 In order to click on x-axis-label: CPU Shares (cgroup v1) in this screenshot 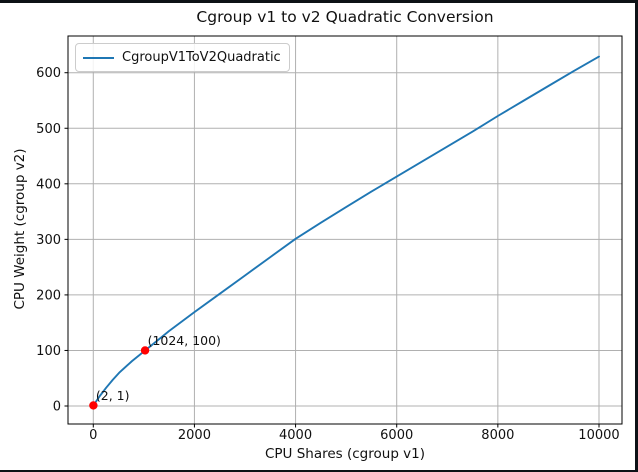, I will do `click(345, 454)`.